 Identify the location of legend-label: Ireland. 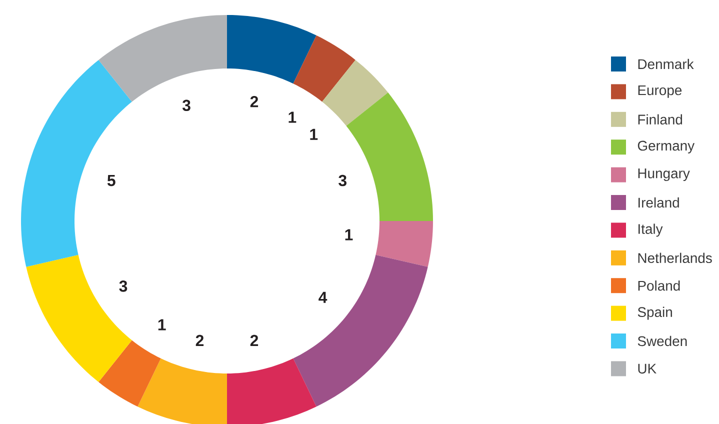
(658, 202).